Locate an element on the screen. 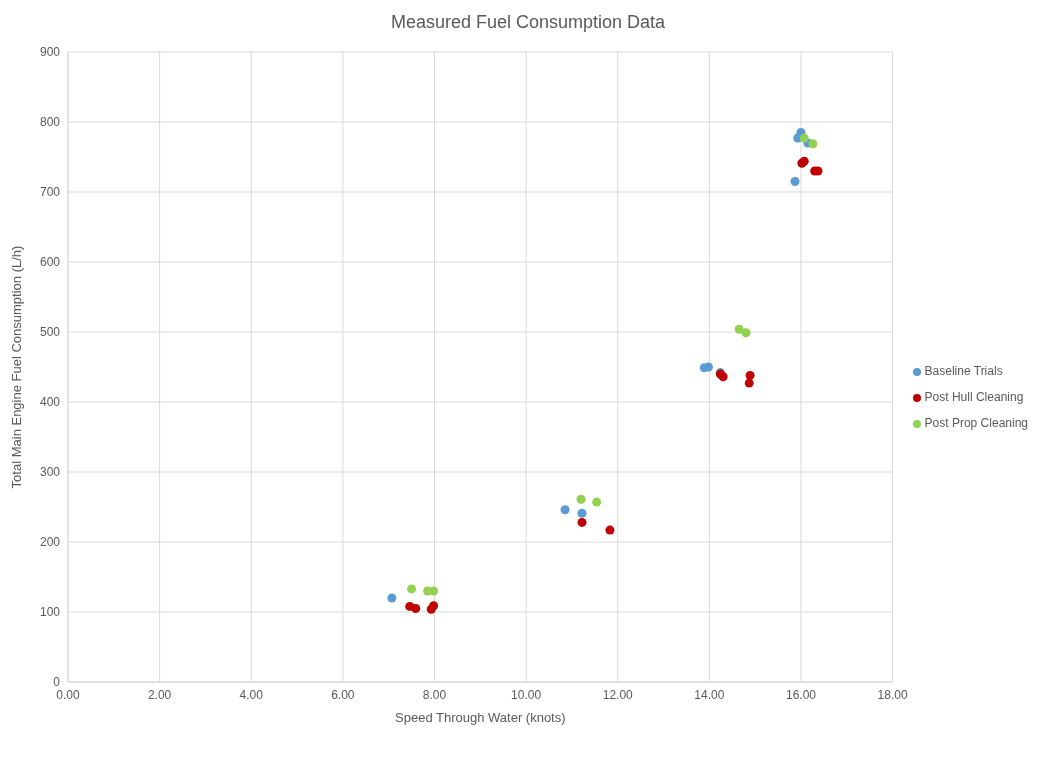 The image size is (1055, 762). y-tick-label: 100 is located at coordinates (50, 612).